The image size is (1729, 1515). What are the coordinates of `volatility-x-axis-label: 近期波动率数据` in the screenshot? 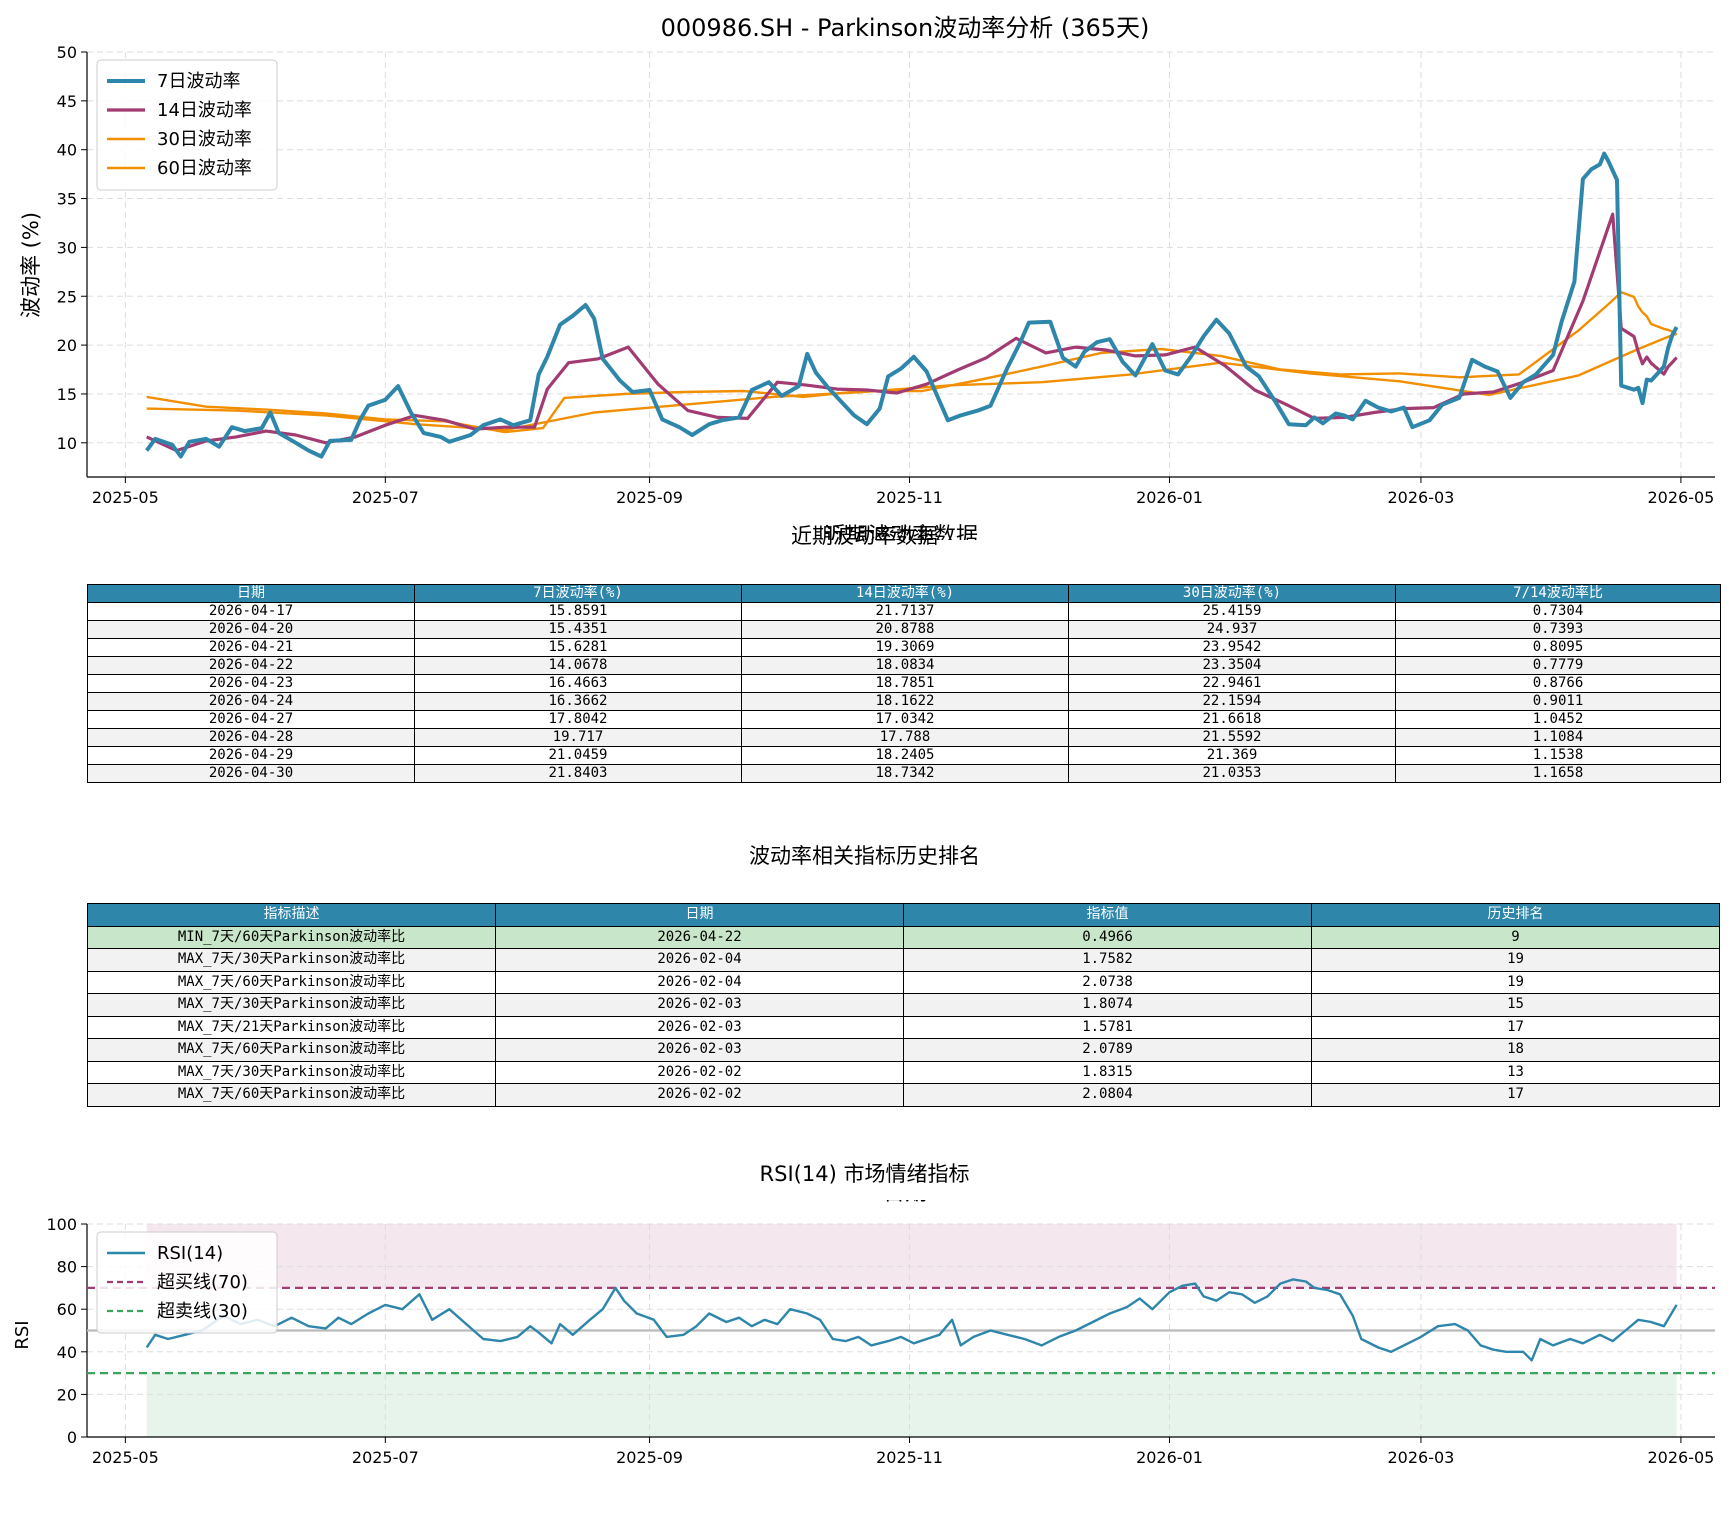 It's located at (901, 532).